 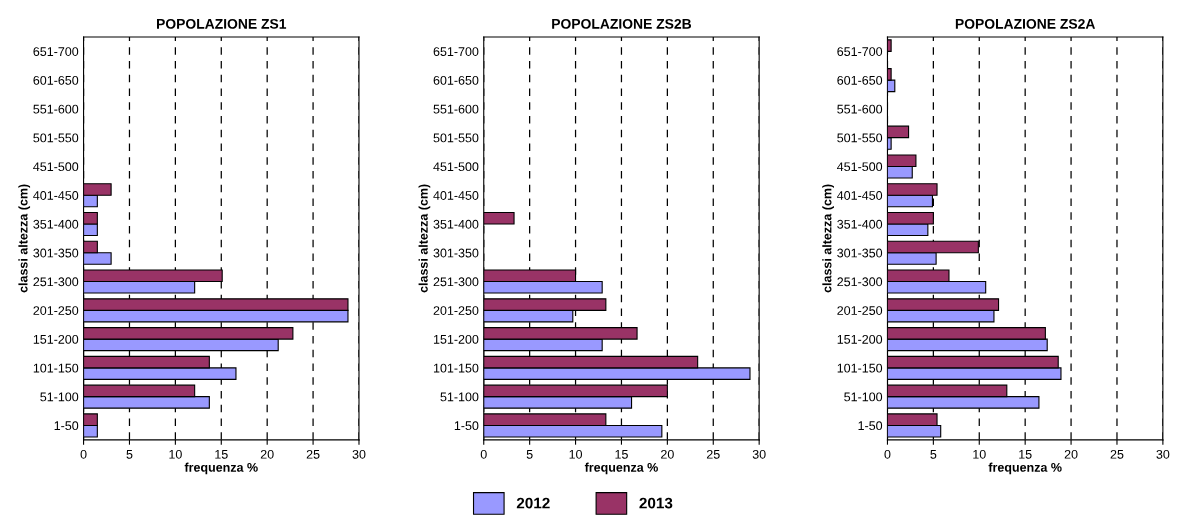 I want to click on chart-title: POPOLAZIONE ZS2B, so click(x=622, y=23).